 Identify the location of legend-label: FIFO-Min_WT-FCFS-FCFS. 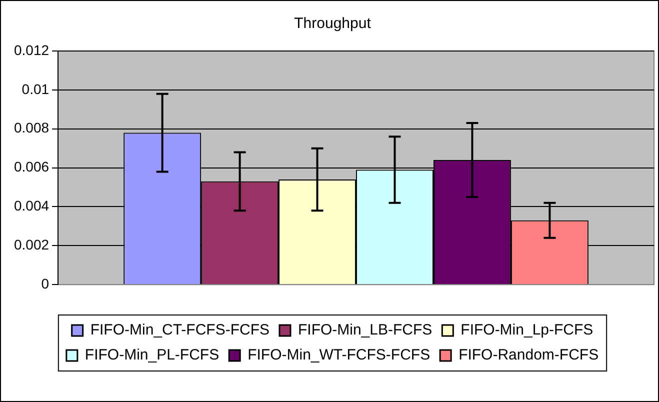
(339, 355).